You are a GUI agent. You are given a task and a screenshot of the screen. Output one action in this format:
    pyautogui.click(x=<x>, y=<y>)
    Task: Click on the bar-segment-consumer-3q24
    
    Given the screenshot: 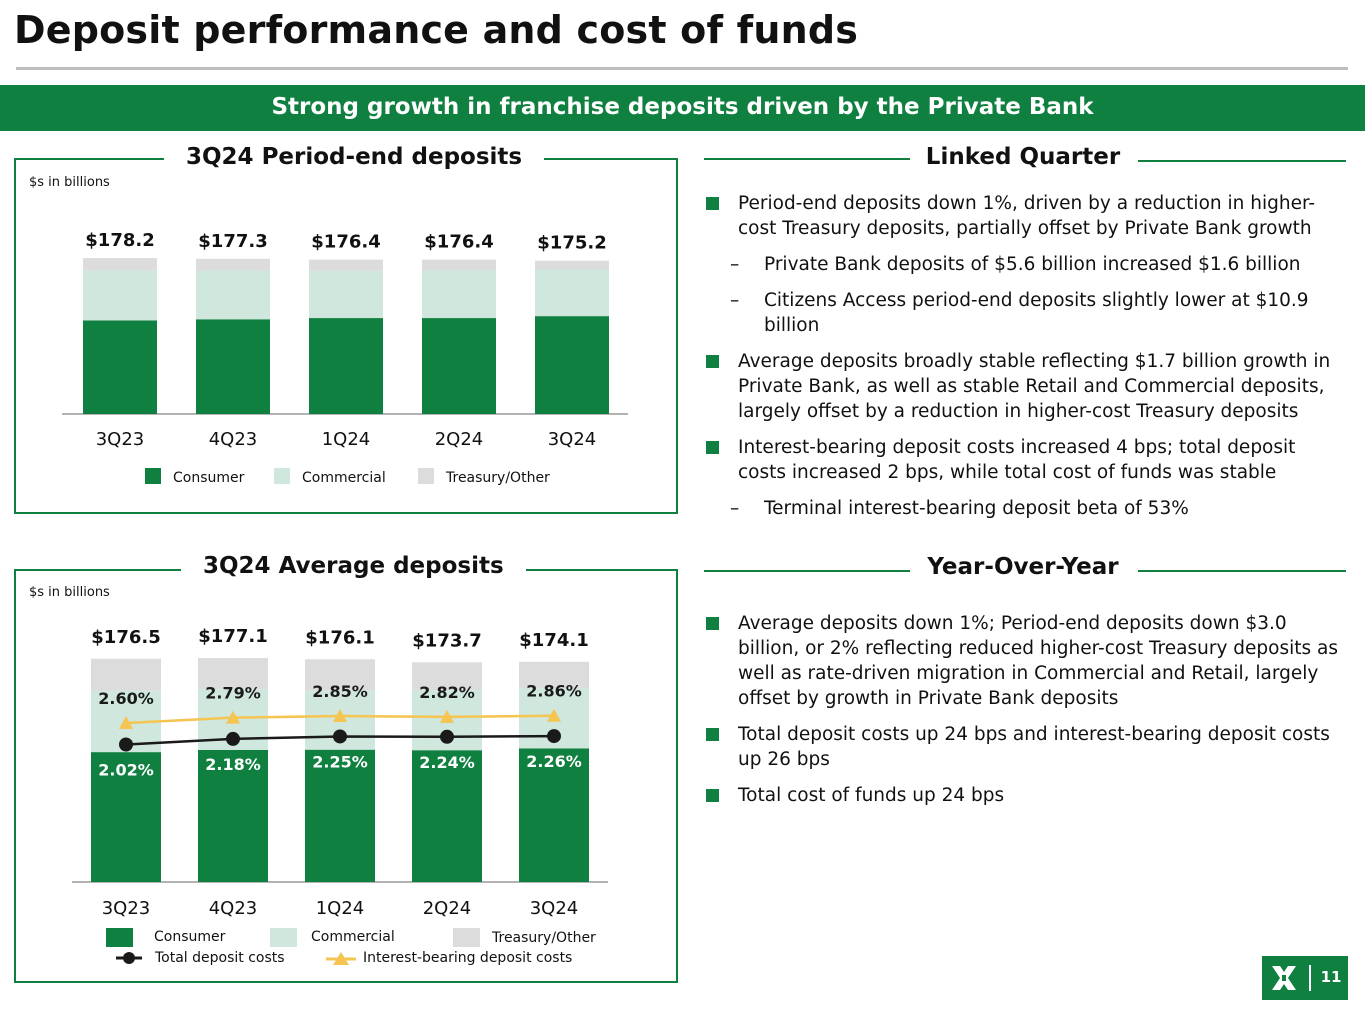 What is the action you would take?
    pyautogui.click(x=554, y=815)
    